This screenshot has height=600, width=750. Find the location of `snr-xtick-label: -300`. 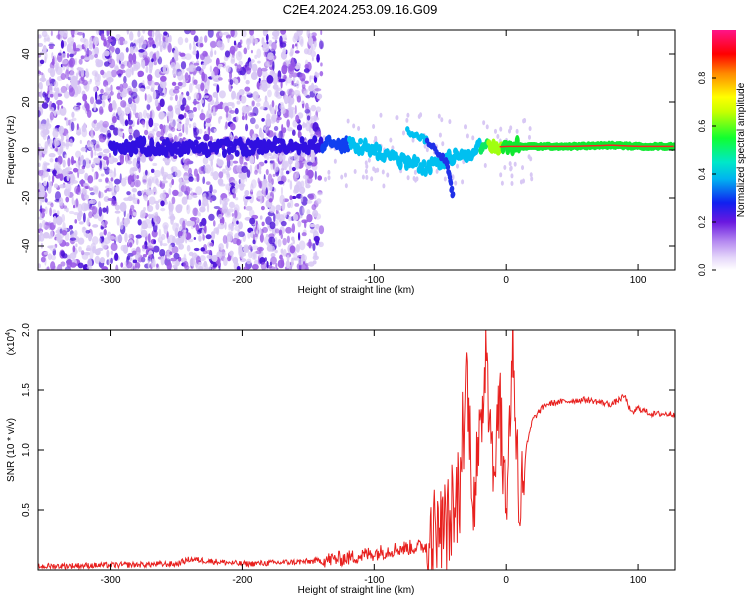

snr-xtick-label: -300 is located at coordinates (111, 580).